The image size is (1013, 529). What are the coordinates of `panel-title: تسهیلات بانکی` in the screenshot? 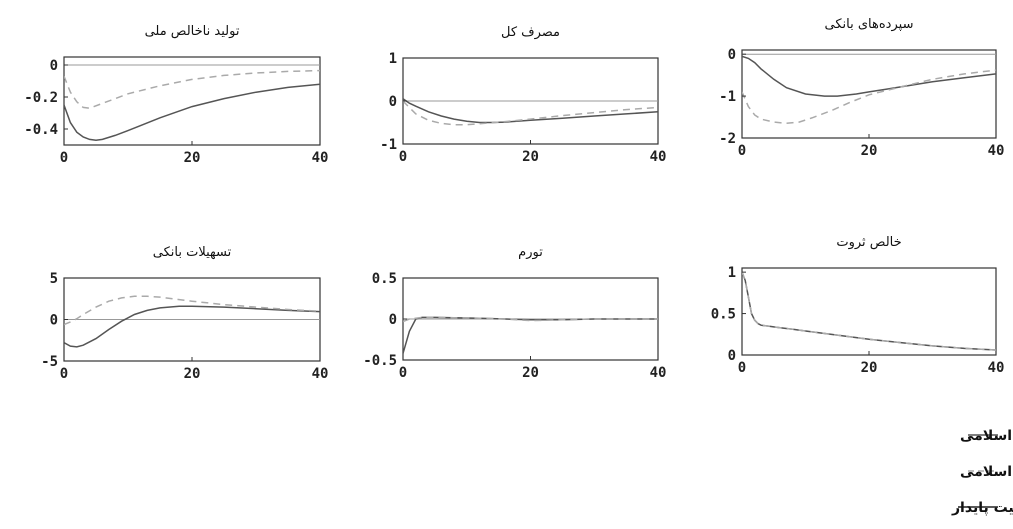 It's located at (192, 252).